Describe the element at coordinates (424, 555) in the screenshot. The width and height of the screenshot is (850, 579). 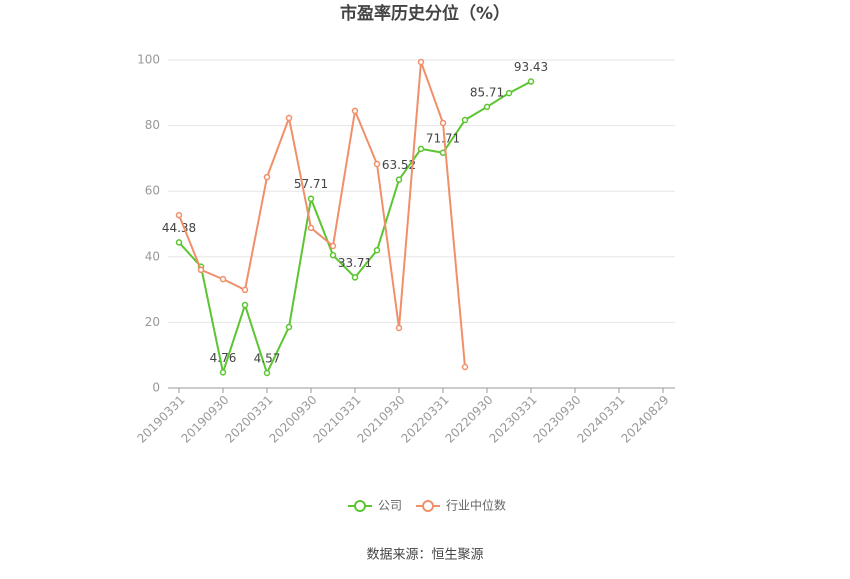
I see `source: 数据来源：恒生聚源` at that location.